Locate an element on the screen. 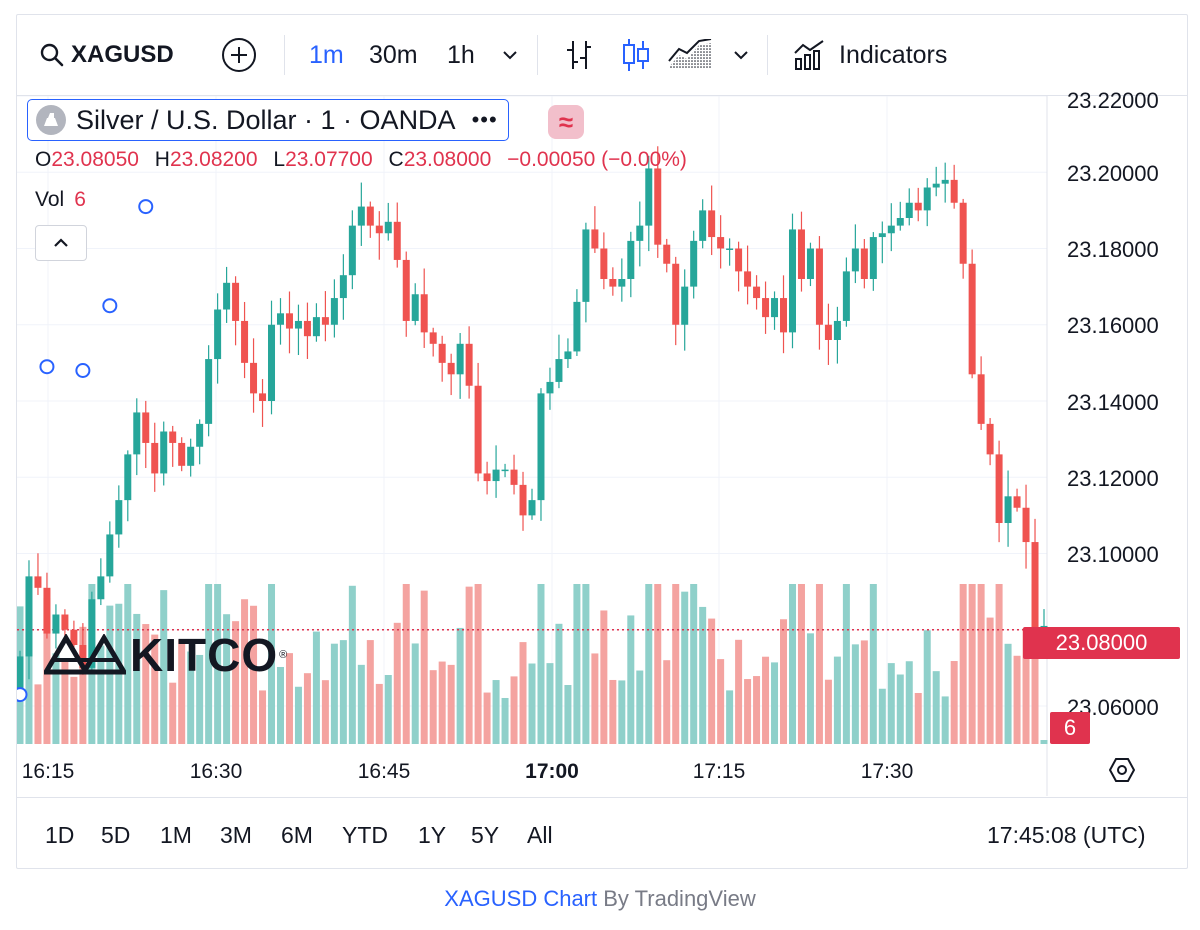 The width and height of the screenshot is (1200, 930). open-label: O is located at coordinates (43, 159).